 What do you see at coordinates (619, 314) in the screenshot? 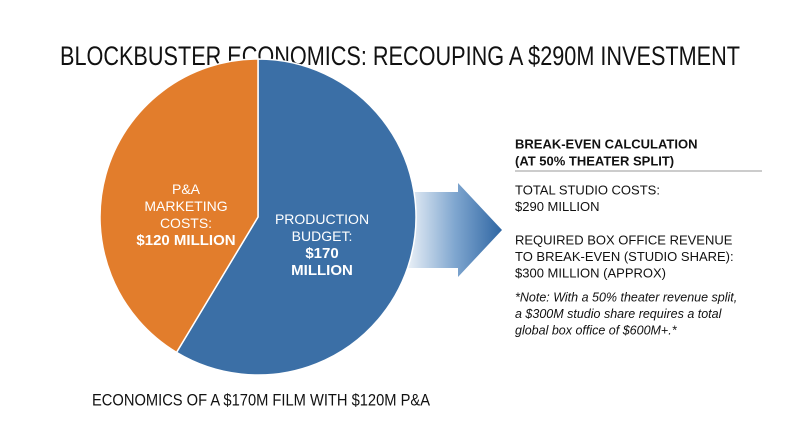
I see `panel-note: a $300M studio share requires a total` at bounding box center [619, 314].